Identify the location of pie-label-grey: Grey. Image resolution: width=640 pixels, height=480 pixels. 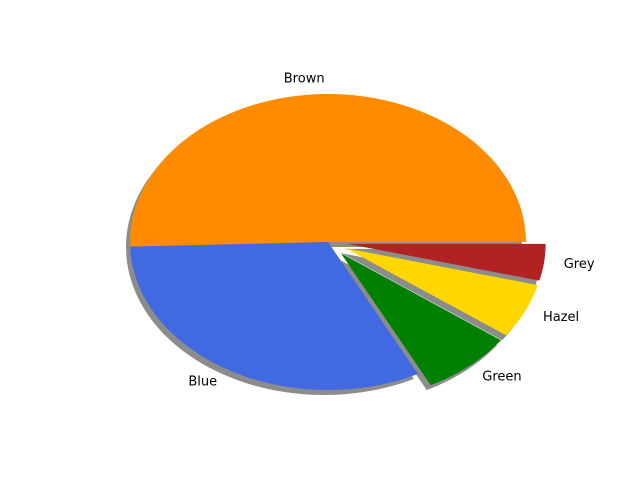
(579, 264).